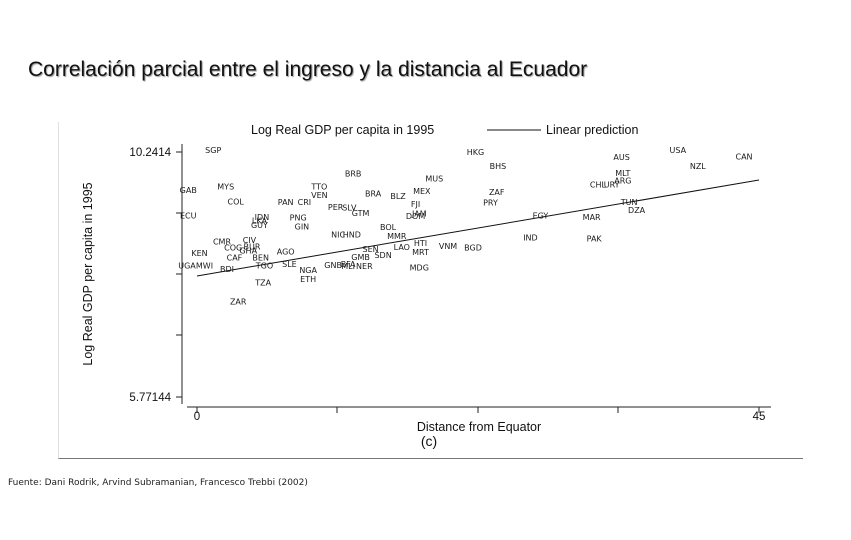 Image resolution: width=851 pixels, height=540 pixels. Describe the element at coordinates (260, 257) in the screenshot. I see `data-point-ben: BEN` at that location.